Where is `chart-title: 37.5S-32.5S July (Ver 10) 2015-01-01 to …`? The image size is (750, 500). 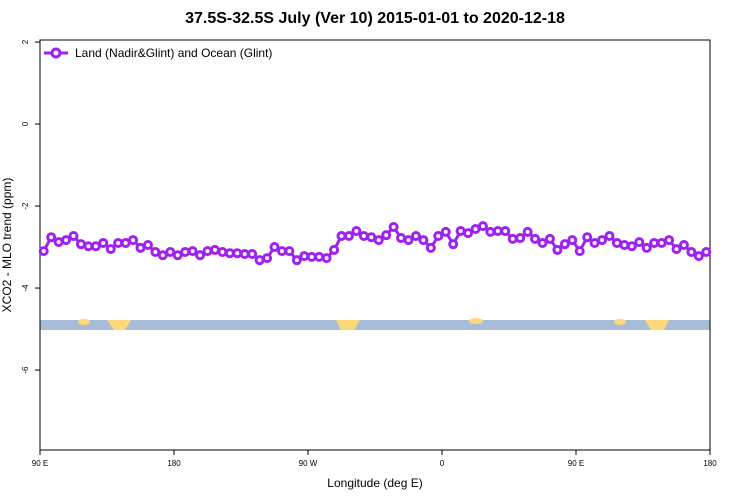 chart-title: 37.5S-32.5S July (Ver 10) 2015-01-01 to … is located at coordinates (375, 18).